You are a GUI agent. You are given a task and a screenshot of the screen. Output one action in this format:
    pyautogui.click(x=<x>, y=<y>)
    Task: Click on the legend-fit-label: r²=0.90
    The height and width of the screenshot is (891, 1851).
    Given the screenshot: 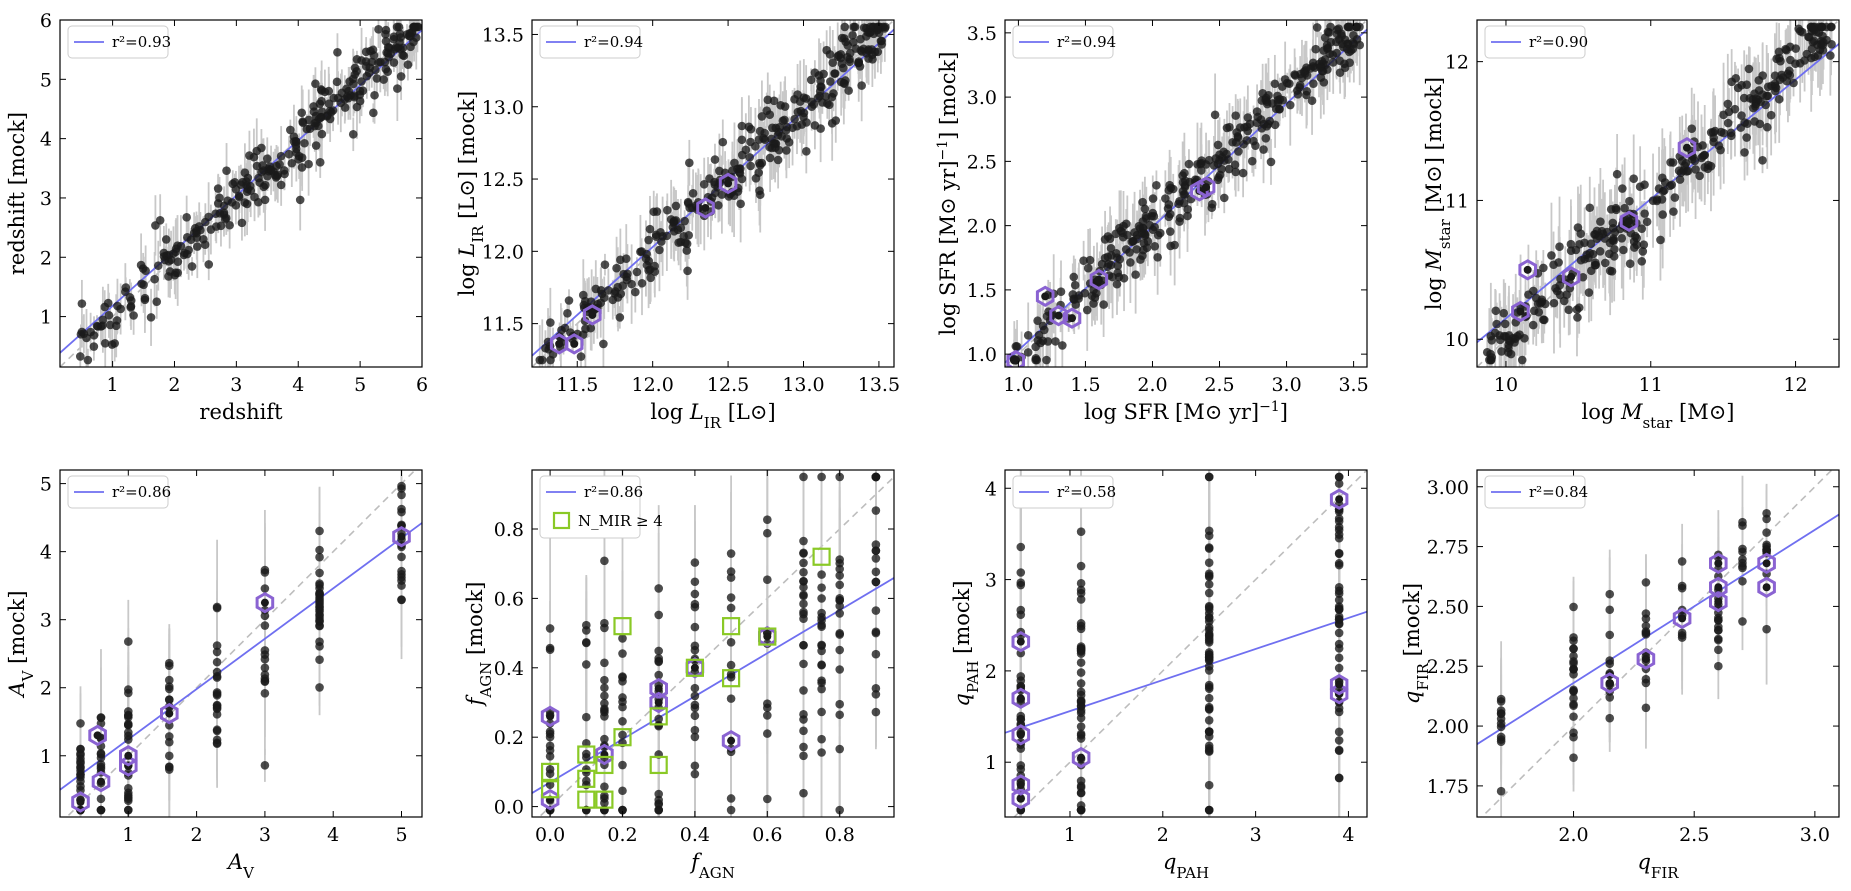 What is the action you would take?
    pyautogui.click(x=1558, y=42)
    